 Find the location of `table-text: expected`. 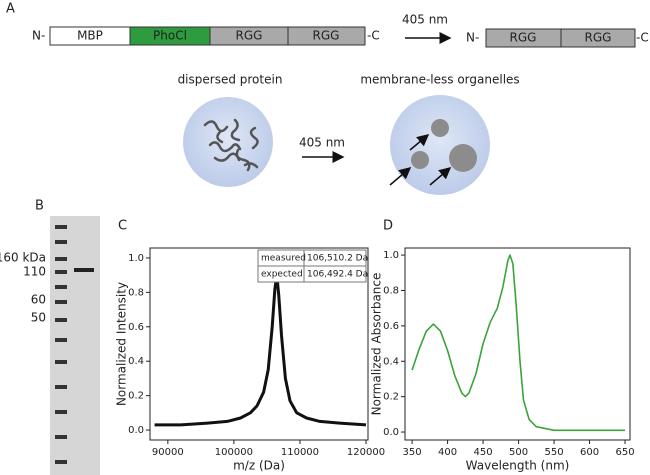

table-text: expected is located at coordinates (282, 275).